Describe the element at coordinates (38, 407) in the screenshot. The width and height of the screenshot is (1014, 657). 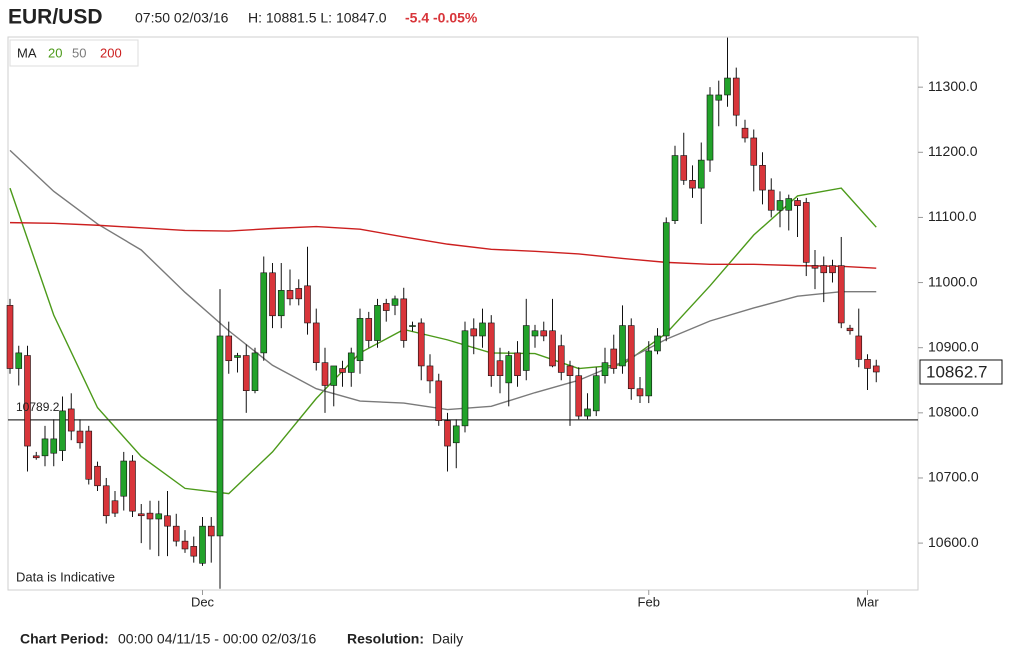
I see `level-label: 10789.2` at that location.